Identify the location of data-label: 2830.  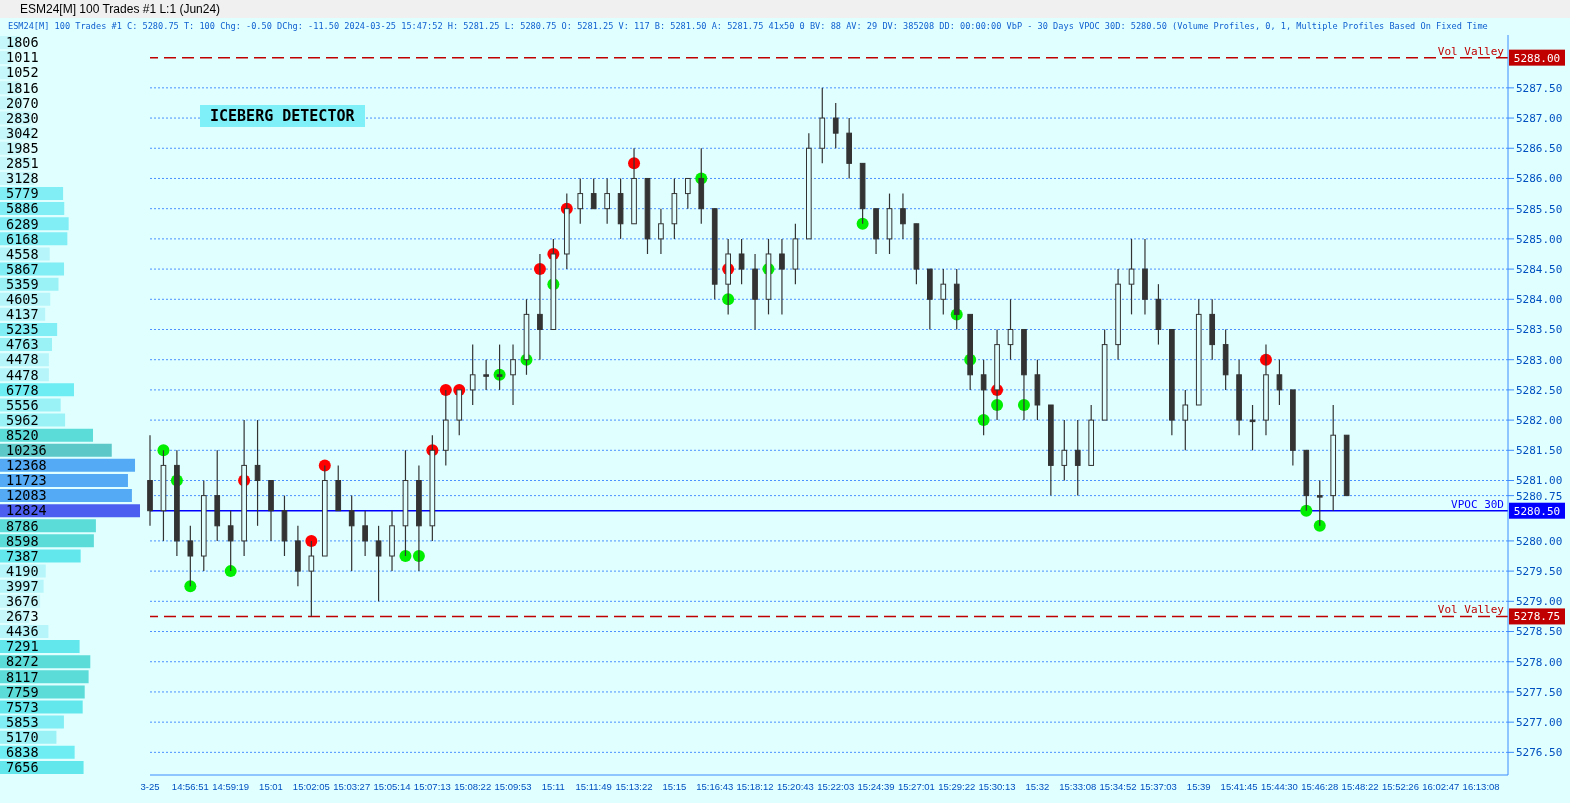
(22, 117).